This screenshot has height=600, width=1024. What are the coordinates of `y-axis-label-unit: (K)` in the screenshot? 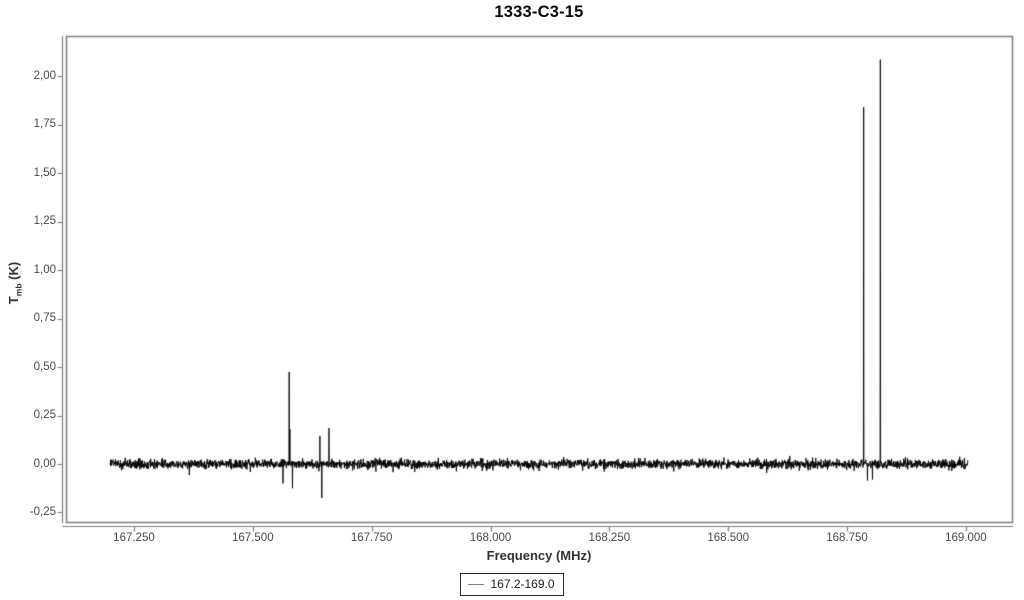 It's located at (13, 272).